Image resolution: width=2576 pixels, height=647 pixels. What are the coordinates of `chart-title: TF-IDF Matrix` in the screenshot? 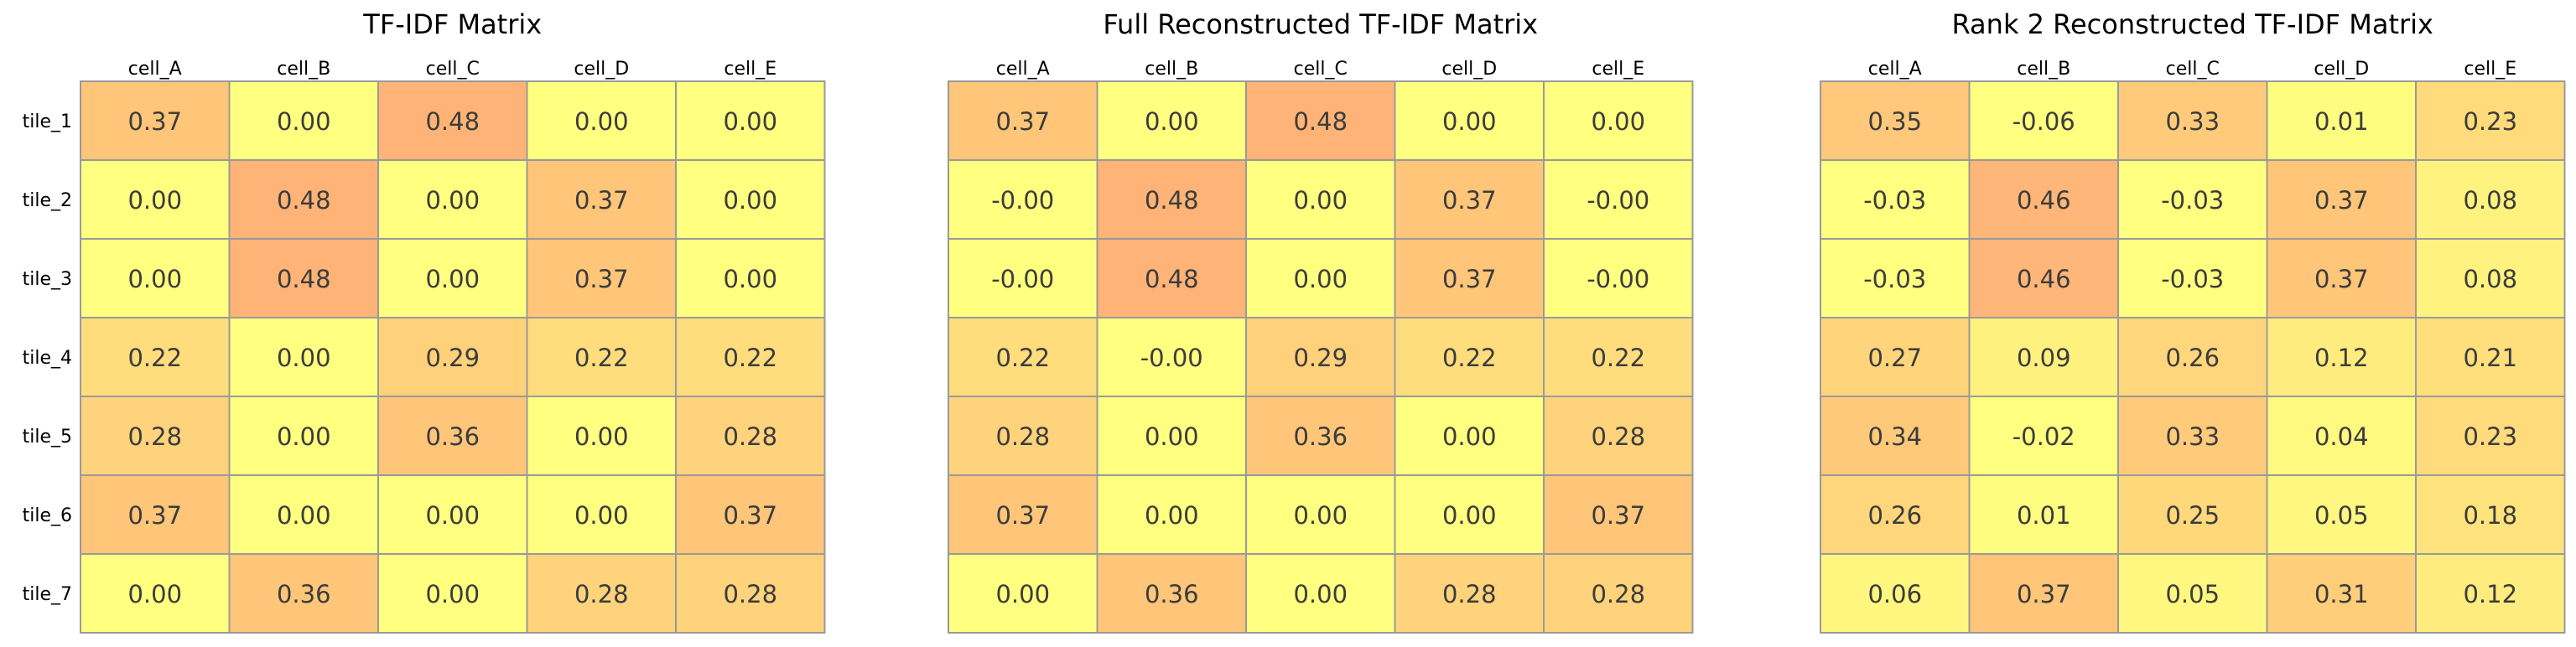 It's located at (452, 24).